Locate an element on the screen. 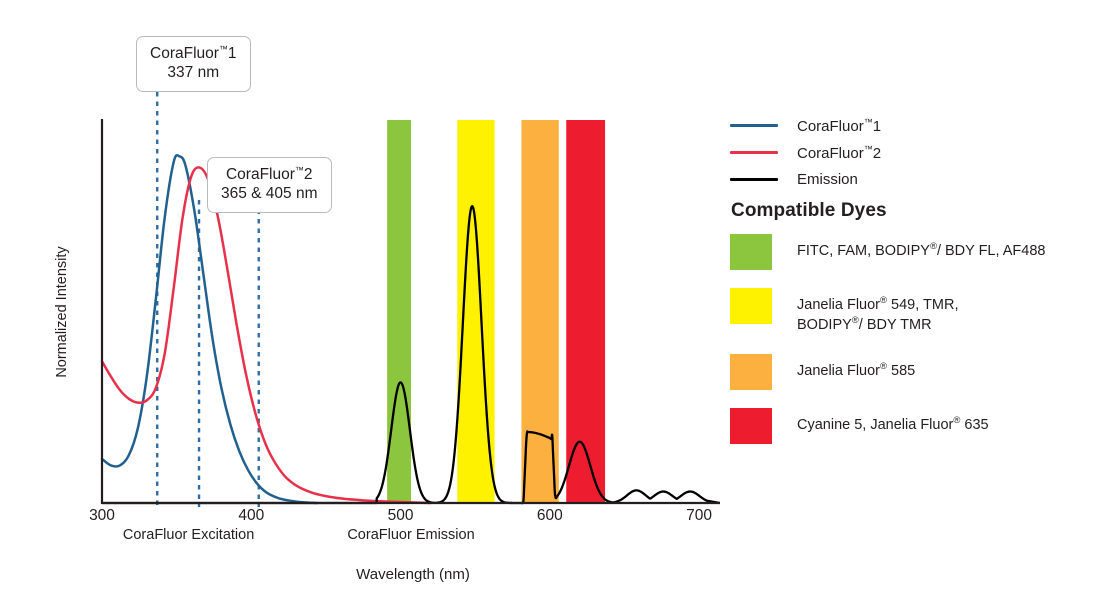  dye-row-3: Cyanine 5, Janelia Fluor® 635 is located at coordinates (919, 425).